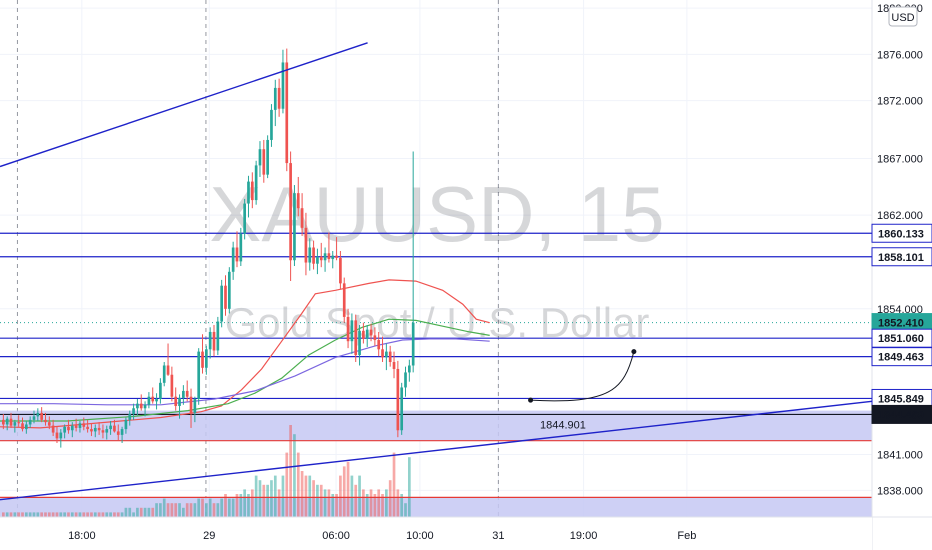  What do you see at coordinates (206, 471) in the screenshot?
I see `volume-bars` at bounding box center [206, 471].